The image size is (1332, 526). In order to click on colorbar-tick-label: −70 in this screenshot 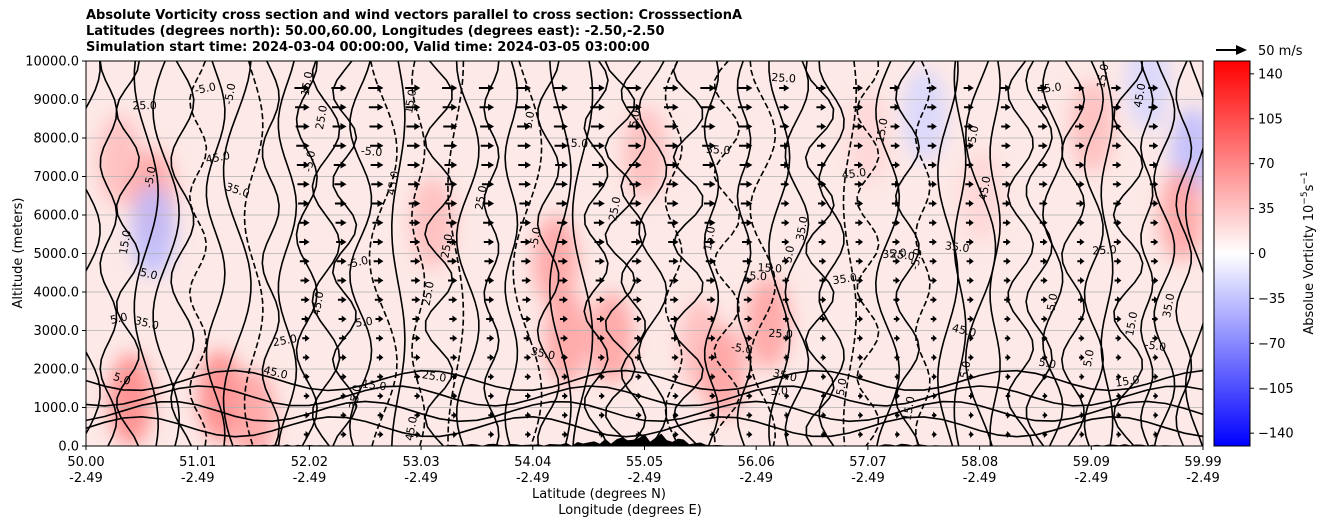, I will do `click(1271, 344)`.